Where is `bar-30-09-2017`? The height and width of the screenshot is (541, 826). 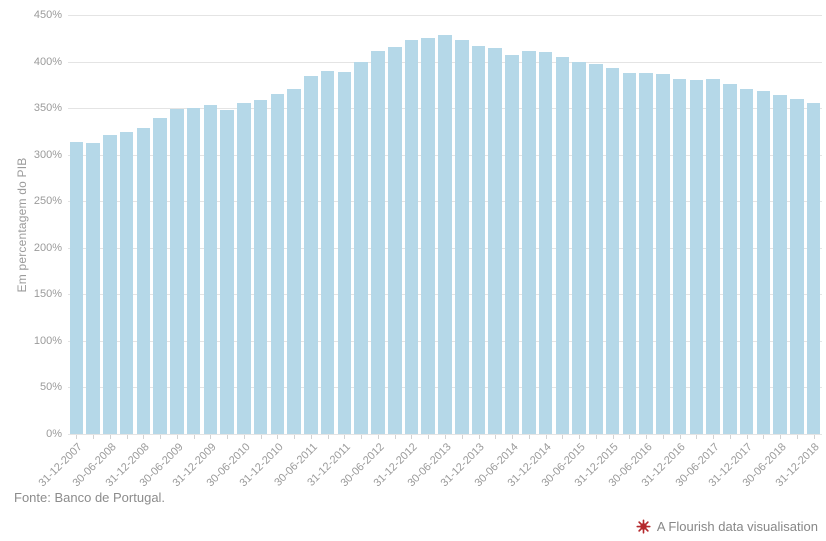 bar-30-09-2017 is located at coordinates (730, 258).